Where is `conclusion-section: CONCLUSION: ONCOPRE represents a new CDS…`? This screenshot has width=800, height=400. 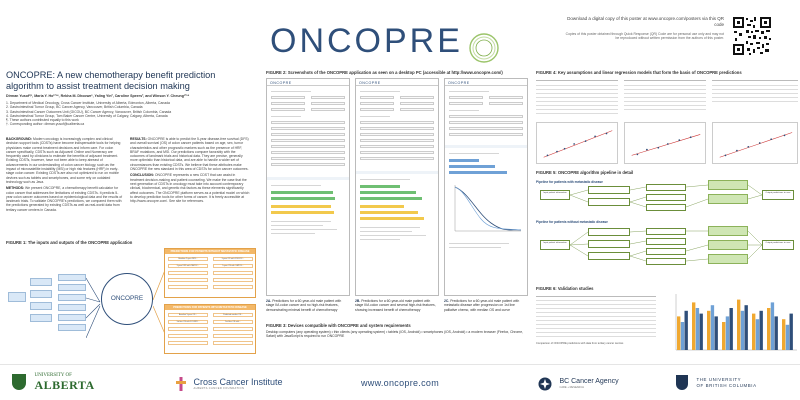 conclusion-section: CONCLUSION: ONCOPRE represents a new CDS… is located at coordinates (190, 188).